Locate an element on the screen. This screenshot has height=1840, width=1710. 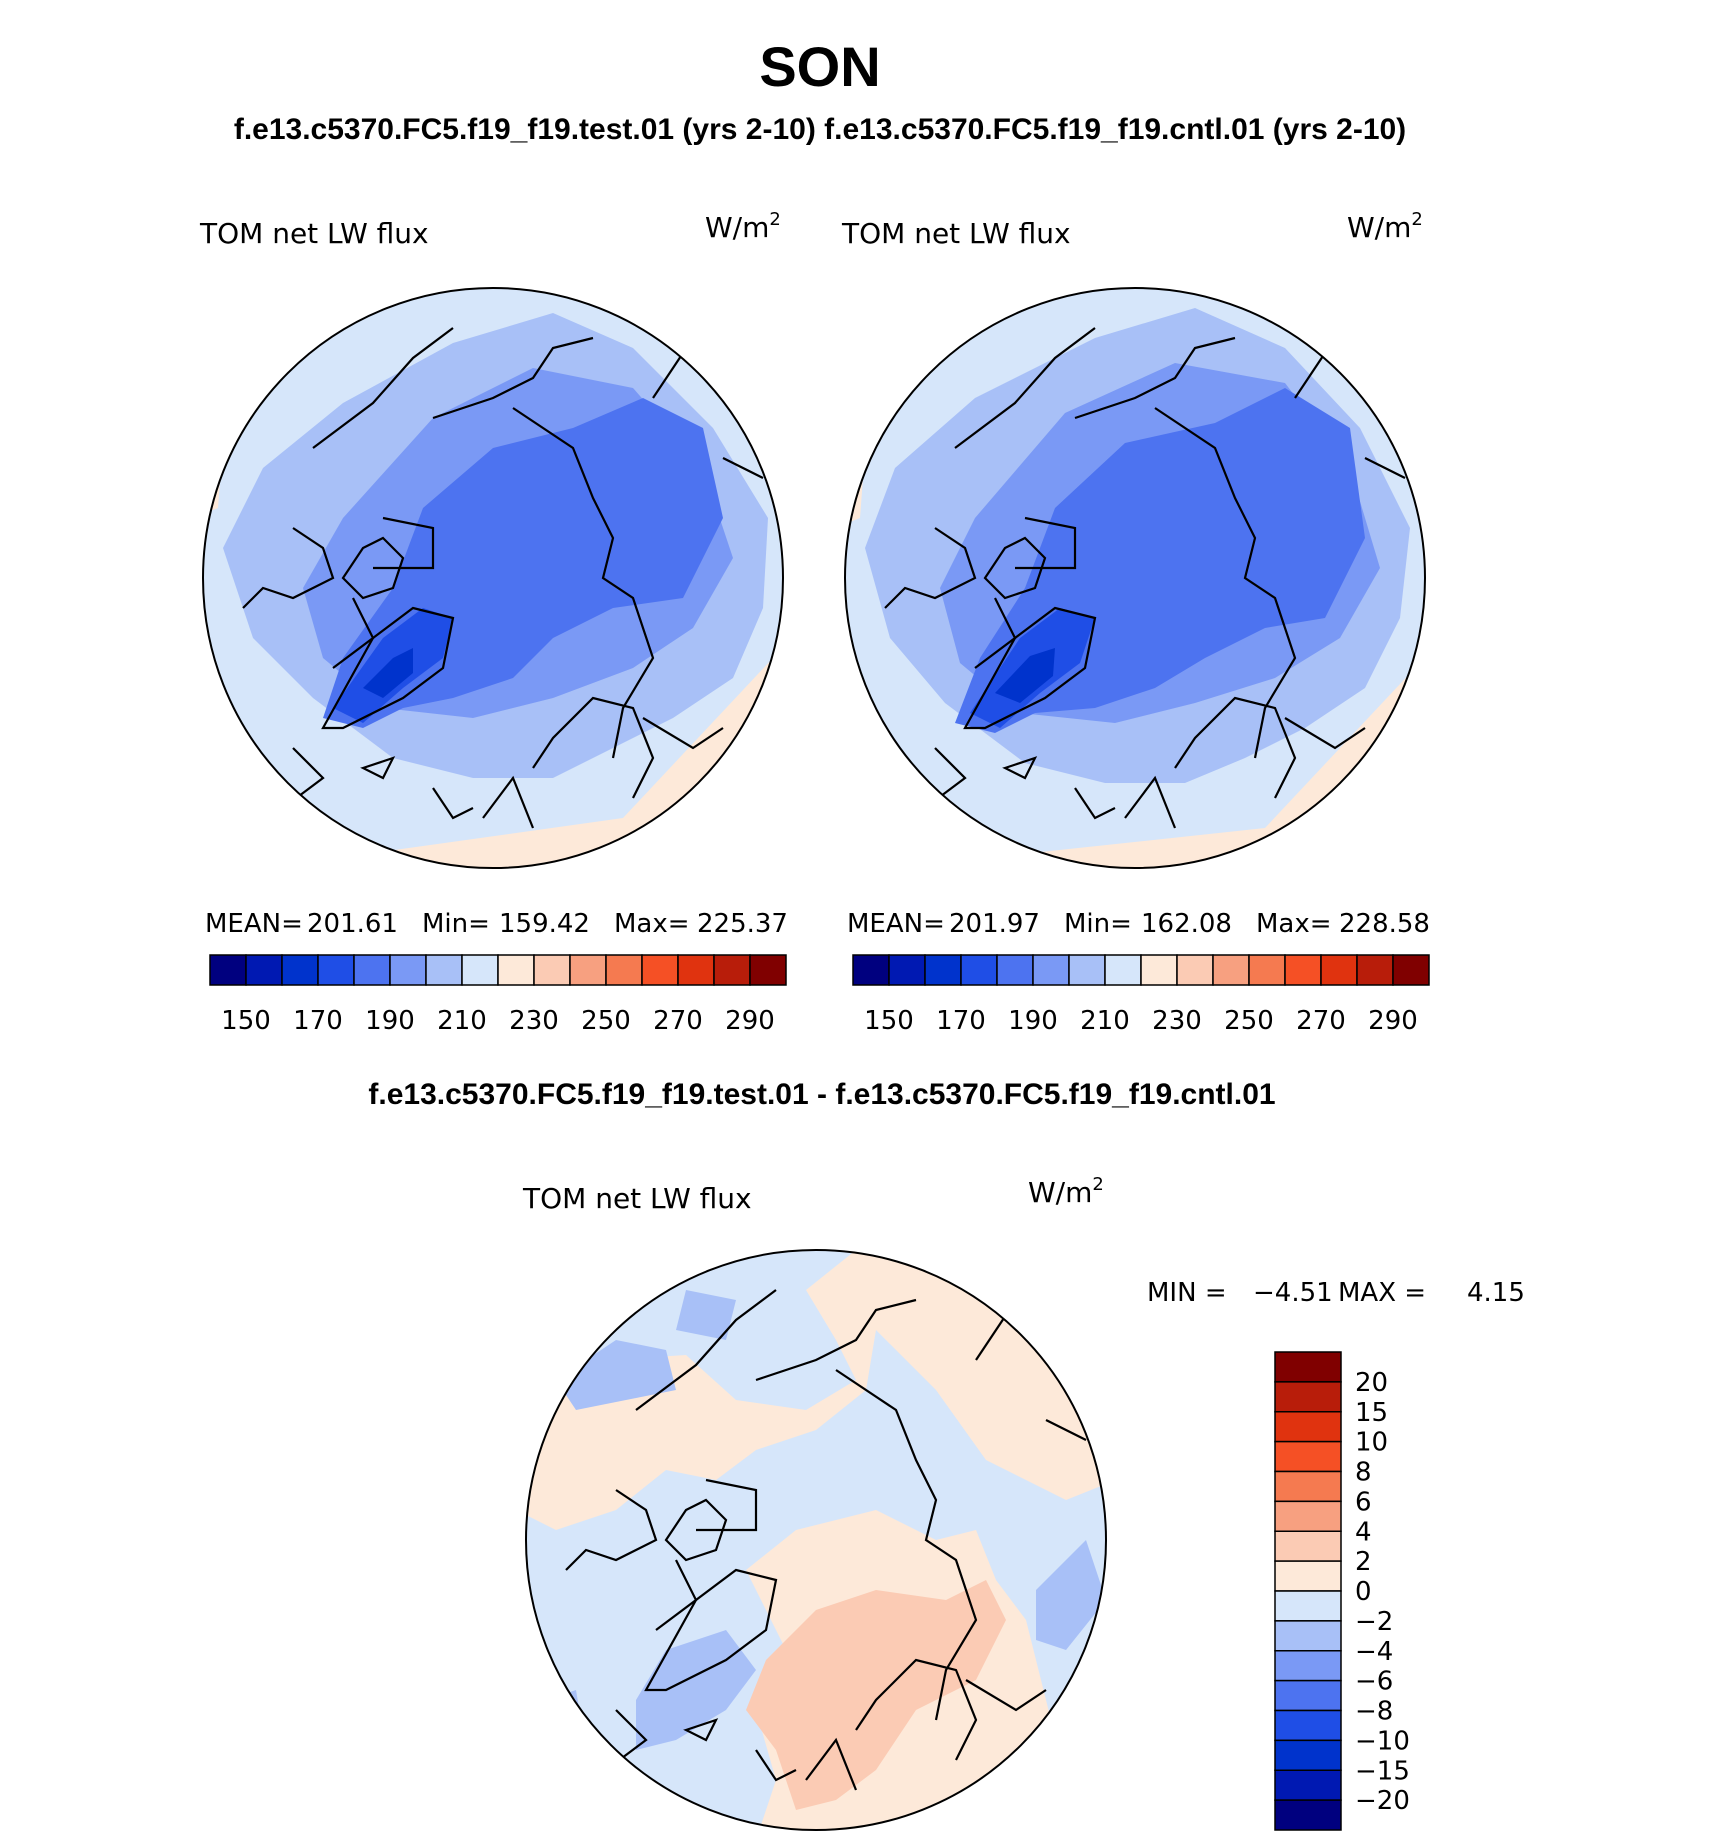
colorbar-tick-label: 20 is located at coordinates (1371, 1383).